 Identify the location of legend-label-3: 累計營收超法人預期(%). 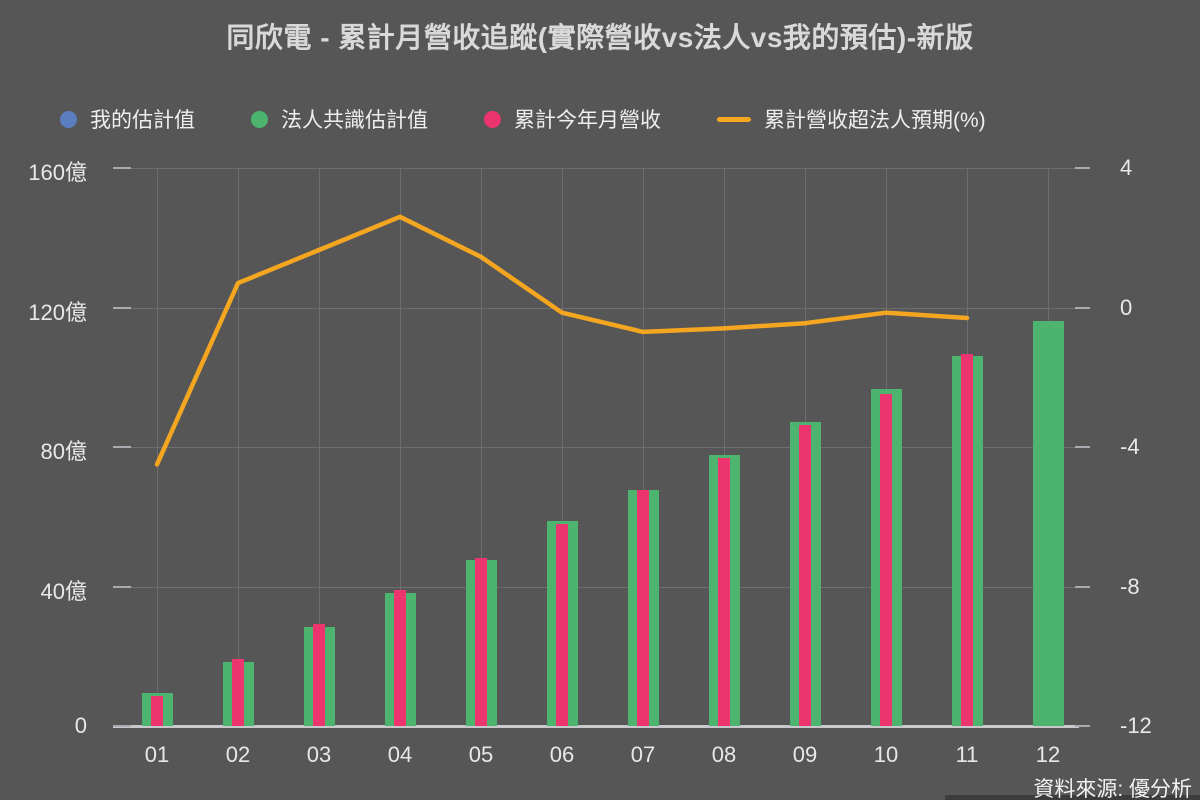
(875, 120).